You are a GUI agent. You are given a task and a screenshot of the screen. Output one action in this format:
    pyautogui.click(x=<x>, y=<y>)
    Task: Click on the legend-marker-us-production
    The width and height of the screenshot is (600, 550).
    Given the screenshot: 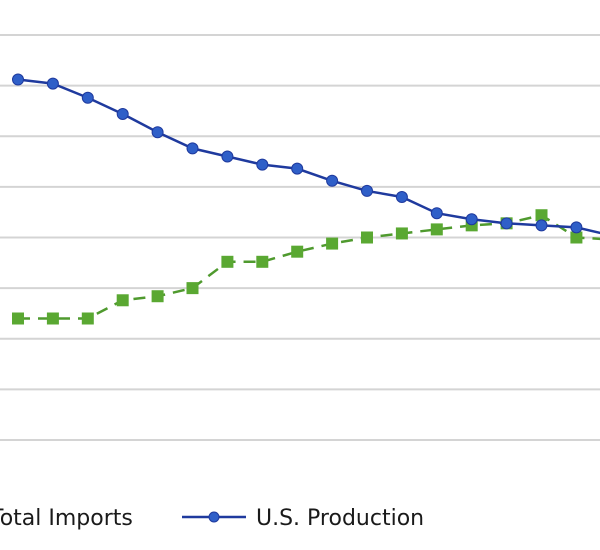 What is the action you would take?
    pyautogui.click(x=214, y=517)
    